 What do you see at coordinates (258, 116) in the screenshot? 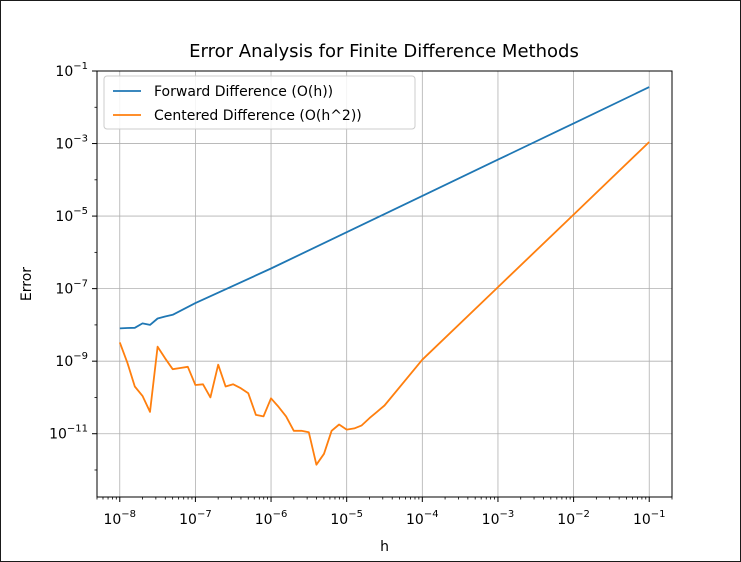
I see `legend-label: Centered Difference (O(h^2))` at bounding box center [258, 116].